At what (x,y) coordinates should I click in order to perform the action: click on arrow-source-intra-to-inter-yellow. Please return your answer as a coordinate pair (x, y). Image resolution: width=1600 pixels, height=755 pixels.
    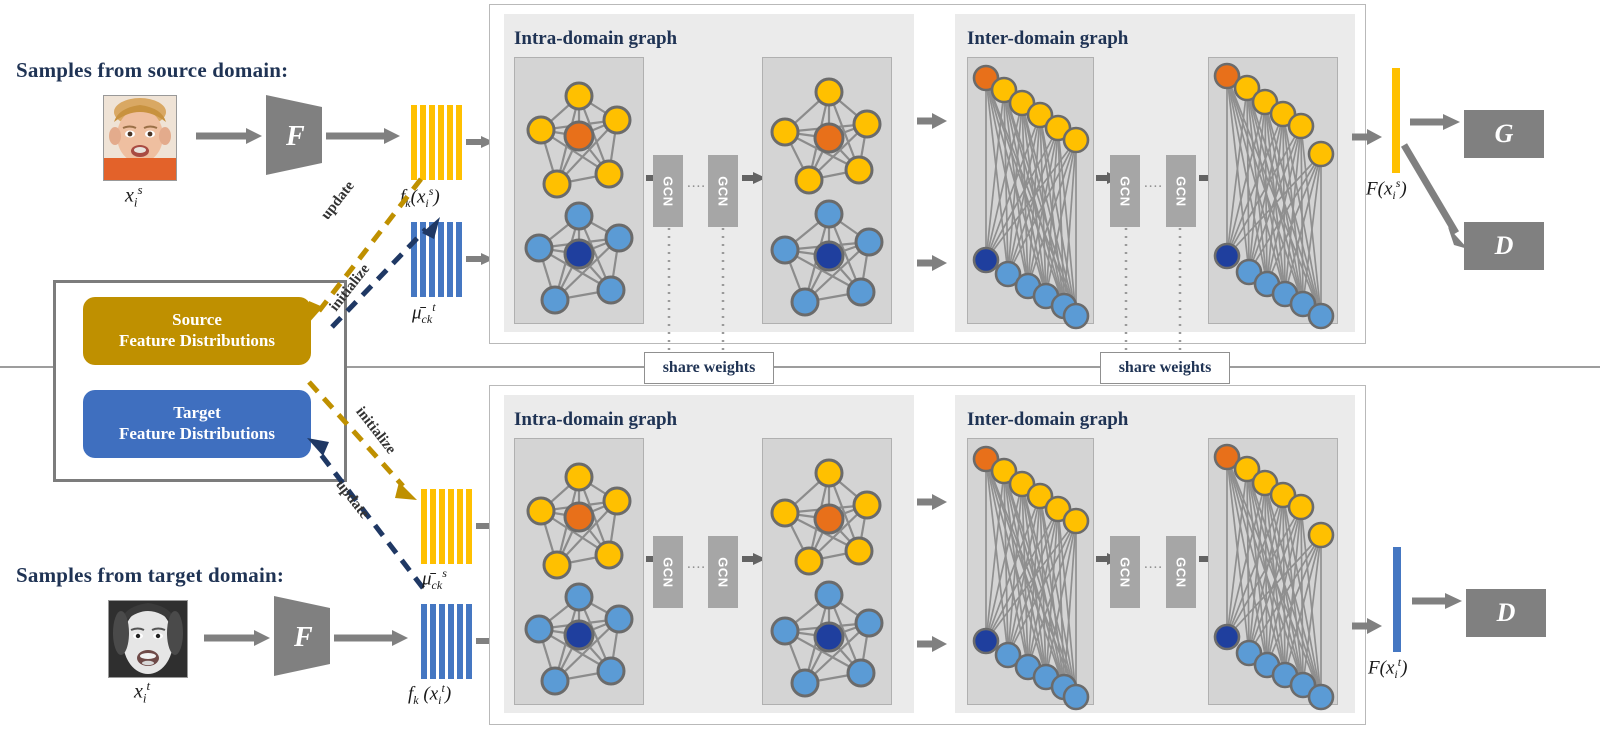
    Looking at the image, I should click on (932, 121).